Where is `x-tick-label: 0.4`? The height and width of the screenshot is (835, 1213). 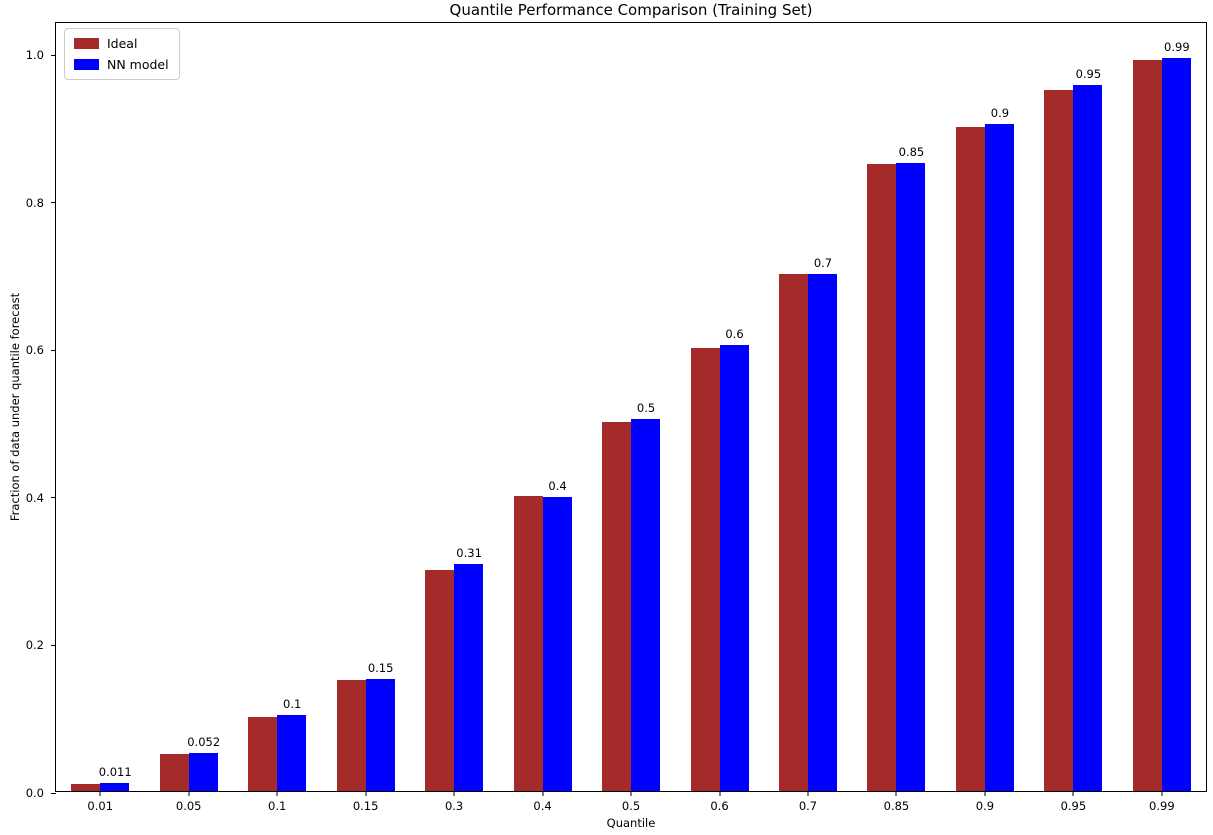
x-tick-label: 0.4 is located at coordinates (542, 806).